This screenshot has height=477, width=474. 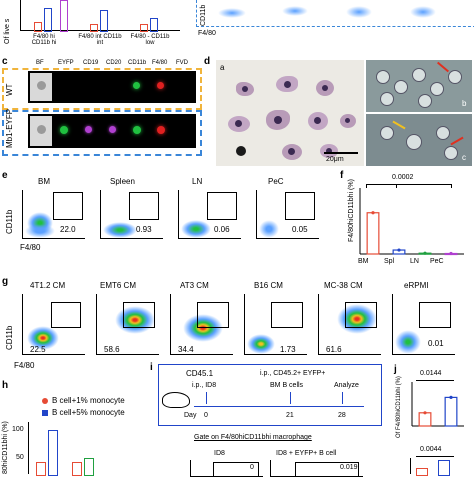 What do you see at coordinates (44, 181) in the screenshot?
I see `e-title-bm: BM` at bounding box center [44, 181].